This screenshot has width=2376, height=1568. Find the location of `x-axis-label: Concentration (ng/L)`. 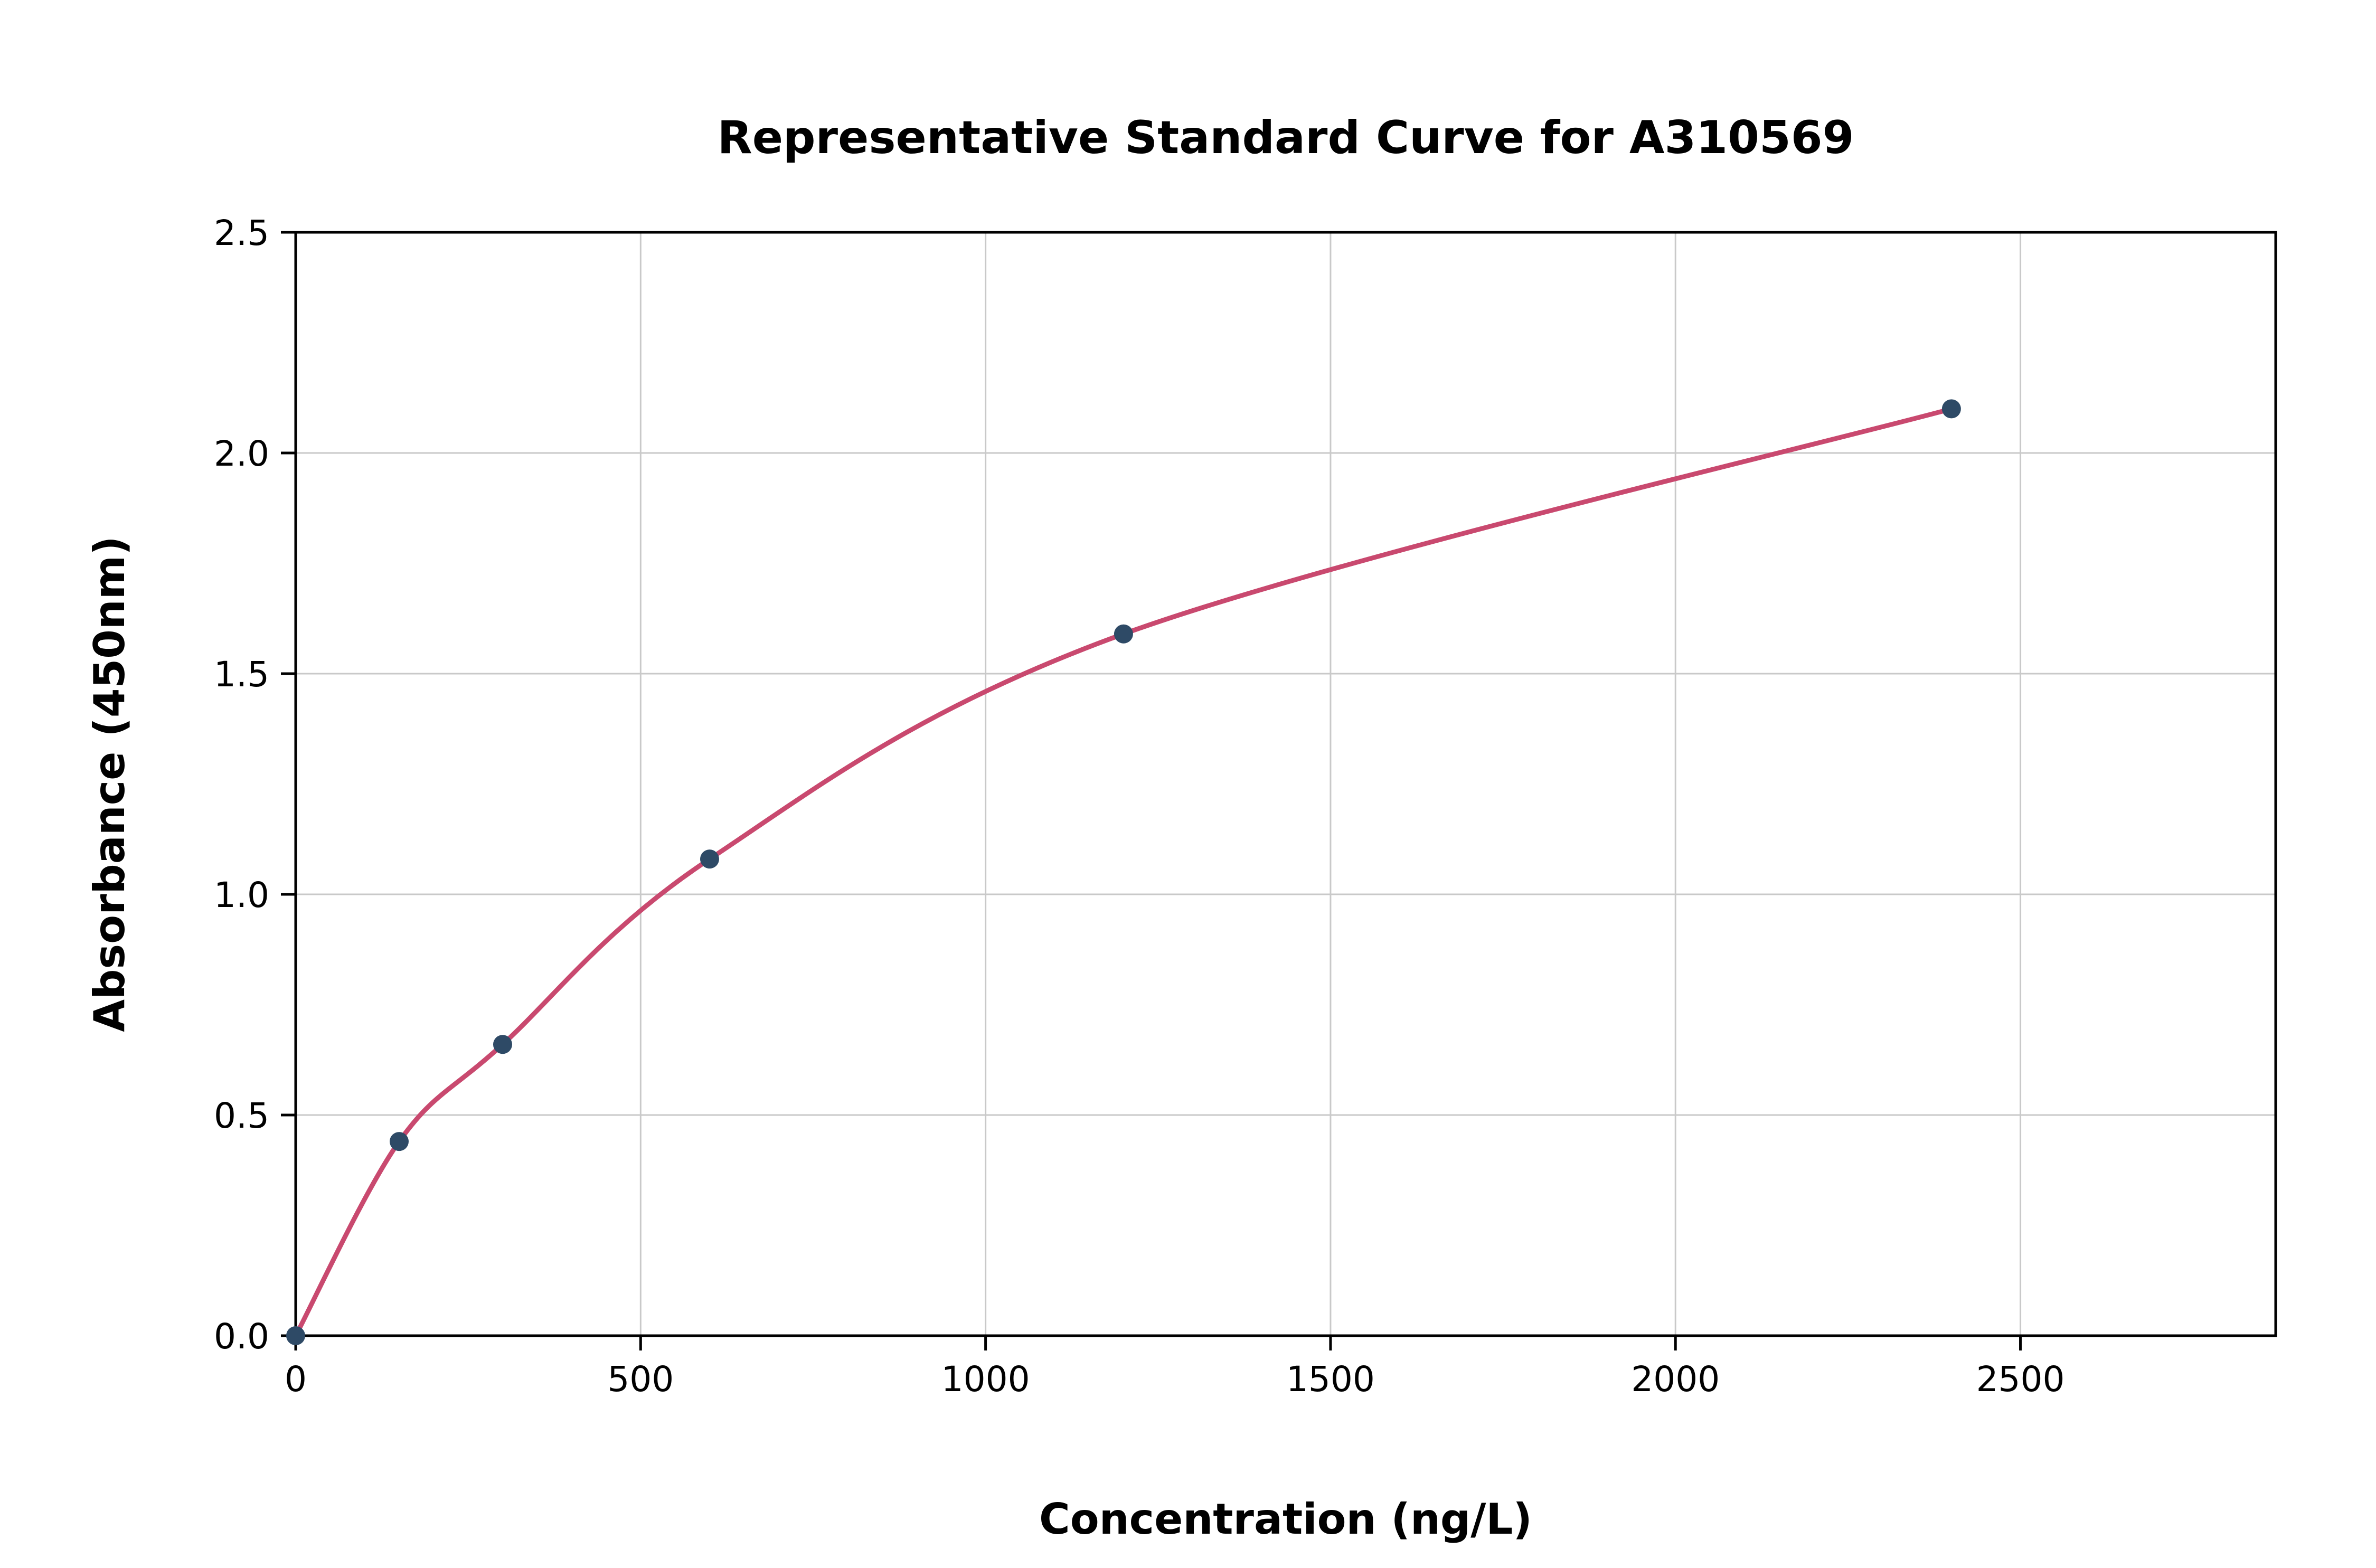

x-axis-label: Concentration (ng/L) is located at coordinates (1285, 1519).